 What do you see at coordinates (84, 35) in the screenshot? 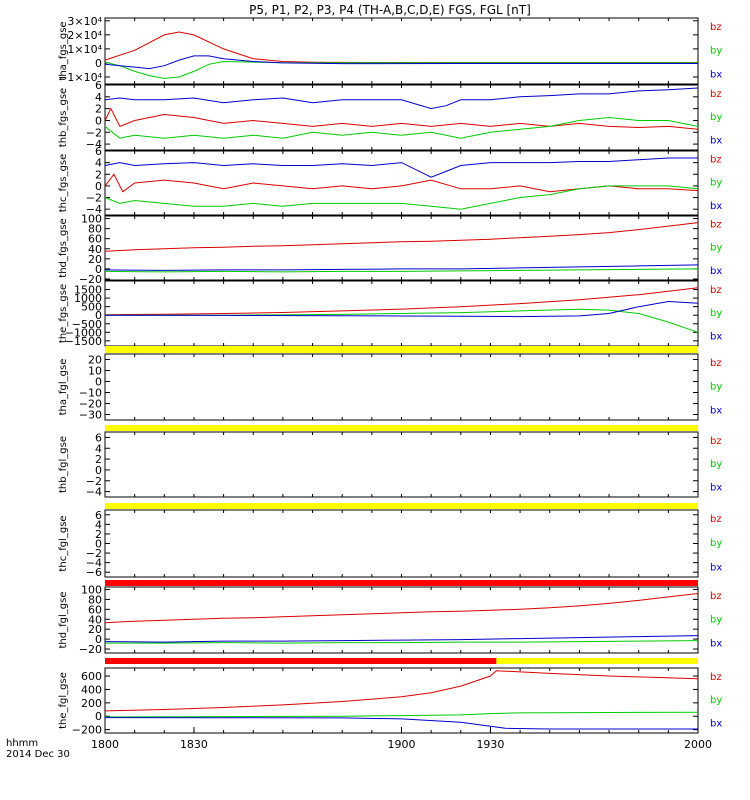
I see `ytick-label: 2×10⁴` at bounding box center [84, 35].